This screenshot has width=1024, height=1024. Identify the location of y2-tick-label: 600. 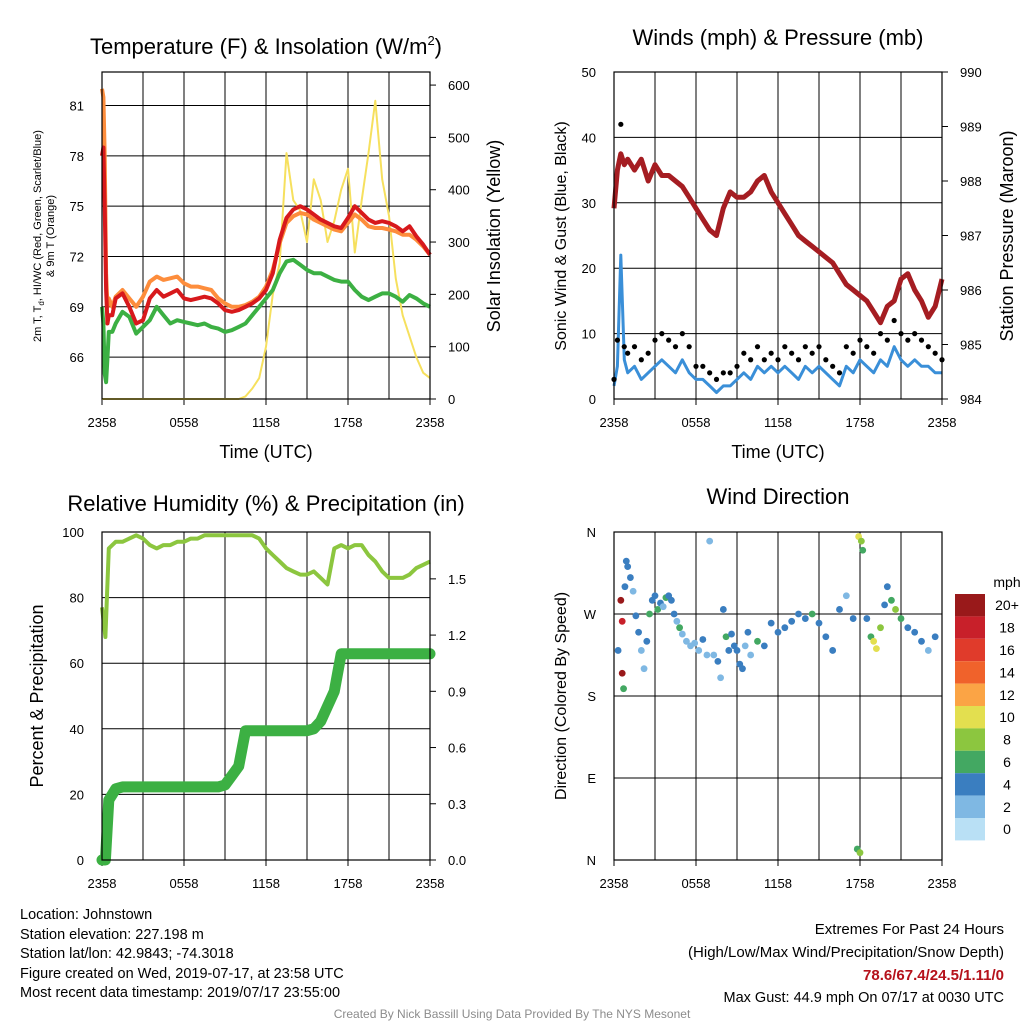
(459, 85).